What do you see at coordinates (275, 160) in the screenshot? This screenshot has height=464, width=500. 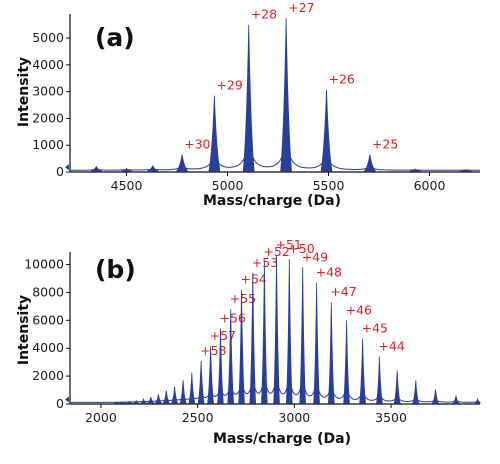 I see `spectrum-trace` at bounding box center [275, 160].